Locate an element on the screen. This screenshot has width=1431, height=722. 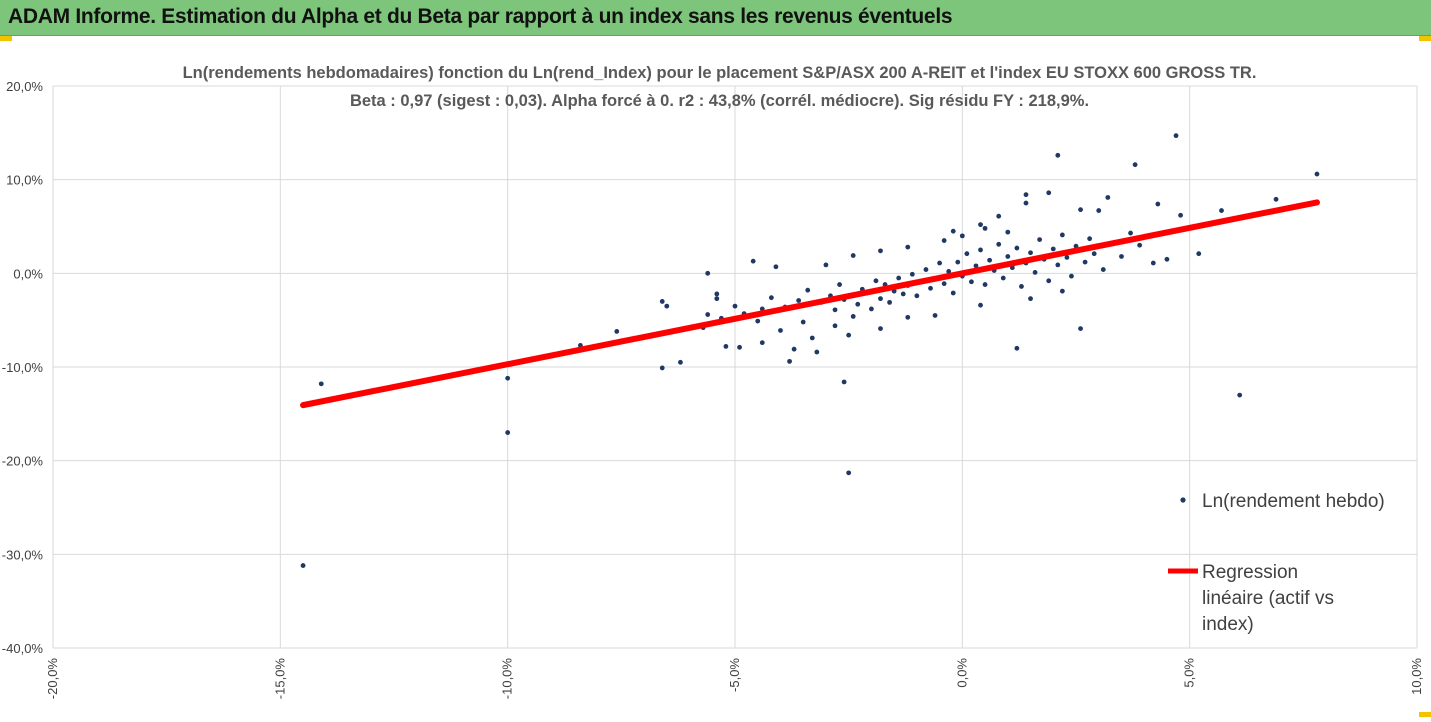
x-tick-label: 5,0% is located at coordinates (1189, 673).